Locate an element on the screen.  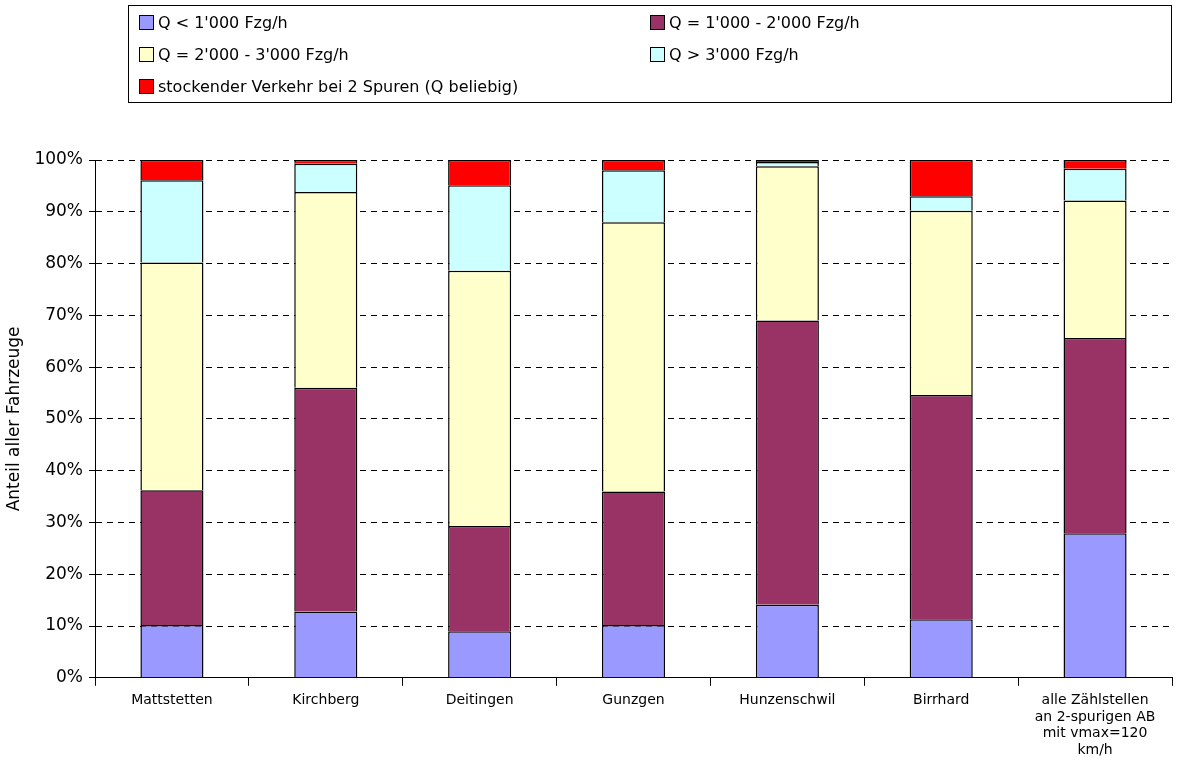
x-tick-label: Birrhard is located at coordinates (941, 698).